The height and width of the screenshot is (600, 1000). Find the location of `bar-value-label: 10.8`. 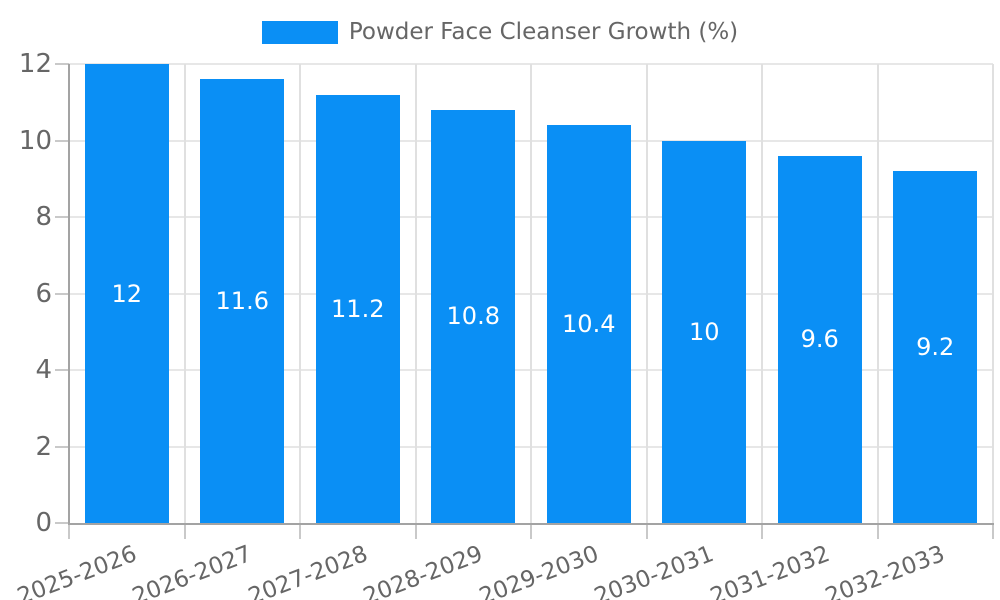

bar-value-label: 10.8 is located at coordinates (473, 316).